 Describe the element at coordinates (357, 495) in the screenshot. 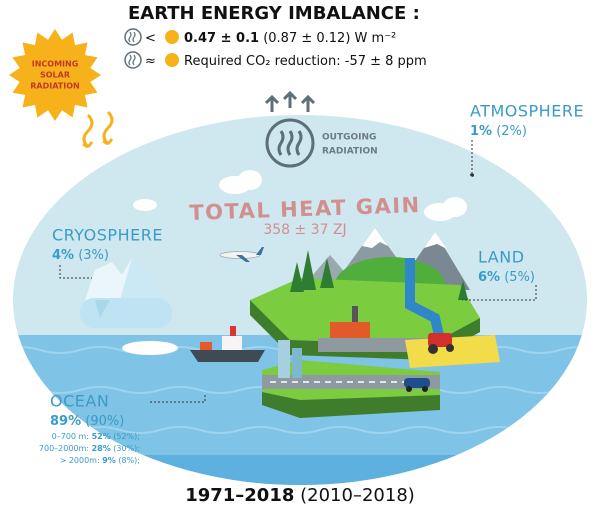

I see `period-paren: (2010–2018)` at that location.